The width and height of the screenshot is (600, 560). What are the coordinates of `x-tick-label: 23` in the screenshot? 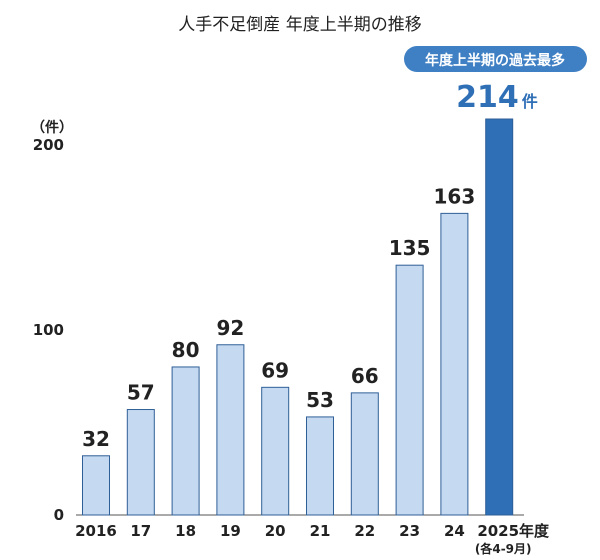 It's located at (409, 531).